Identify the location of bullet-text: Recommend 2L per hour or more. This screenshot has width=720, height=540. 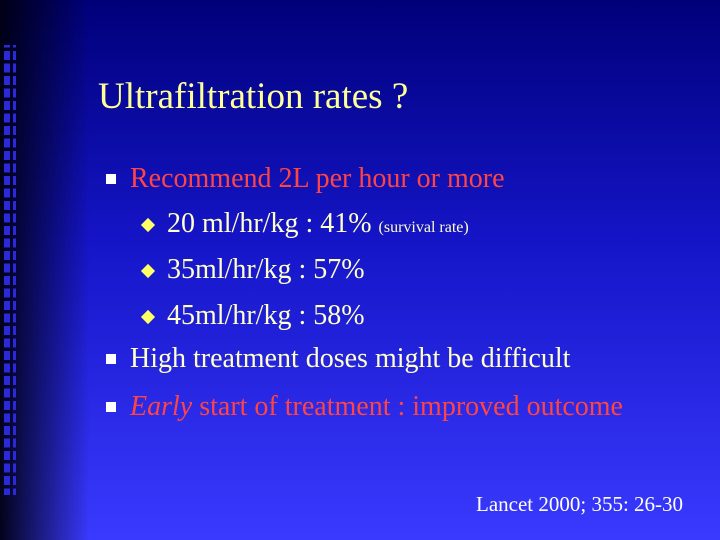
(317, 178).